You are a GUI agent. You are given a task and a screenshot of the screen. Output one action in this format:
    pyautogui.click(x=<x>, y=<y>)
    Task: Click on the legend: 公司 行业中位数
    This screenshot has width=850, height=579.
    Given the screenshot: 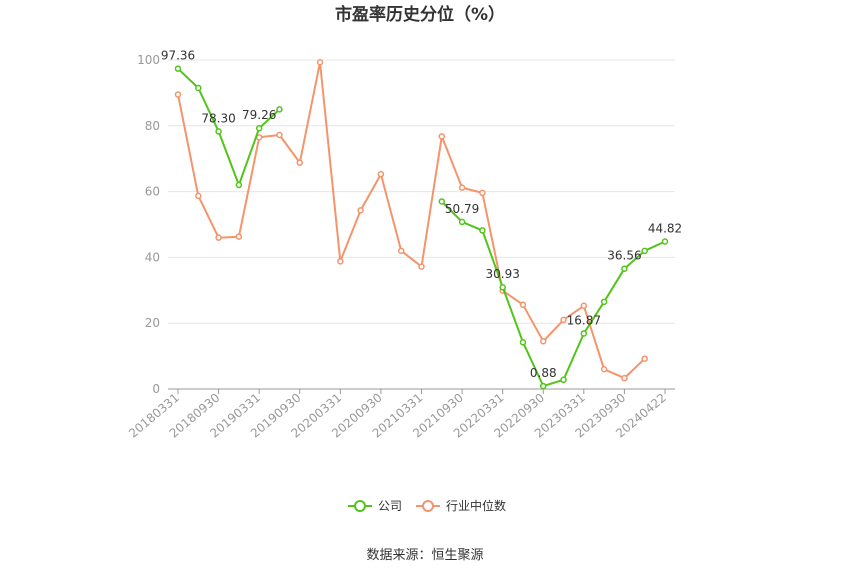 What is the action you would take?
    pyautogui.click(x=427, y=505)
    